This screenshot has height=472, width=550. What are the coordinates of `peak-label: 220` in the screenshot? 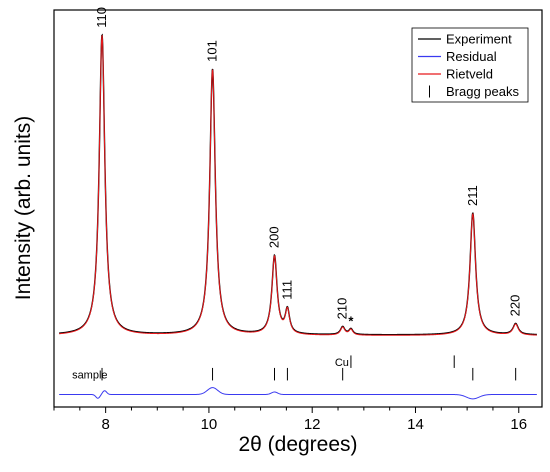 It's located at (515, 306).